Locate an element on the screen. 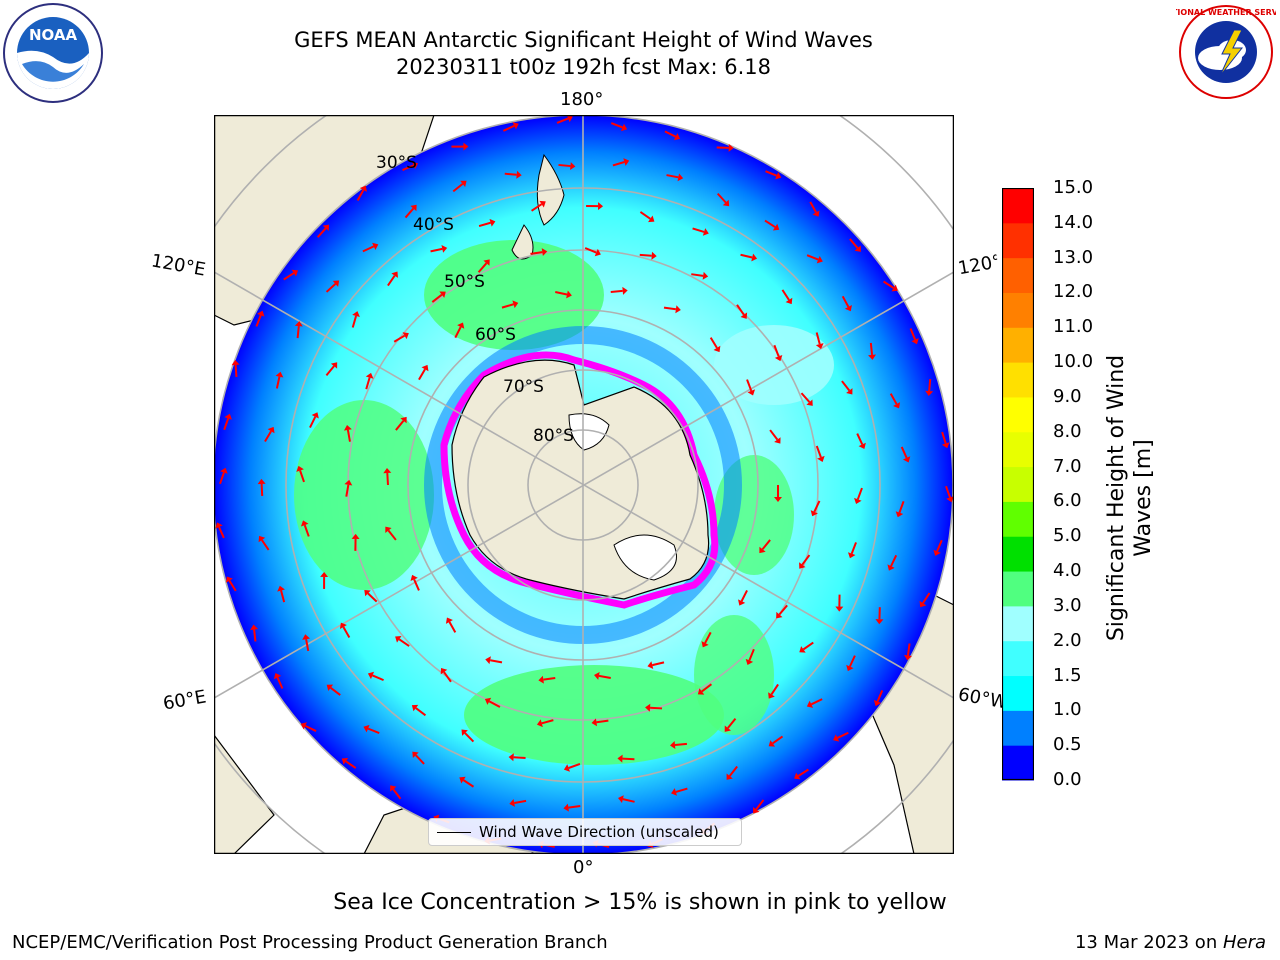  noaa-logo-text: NOAA is located at coordinates (53, 35).